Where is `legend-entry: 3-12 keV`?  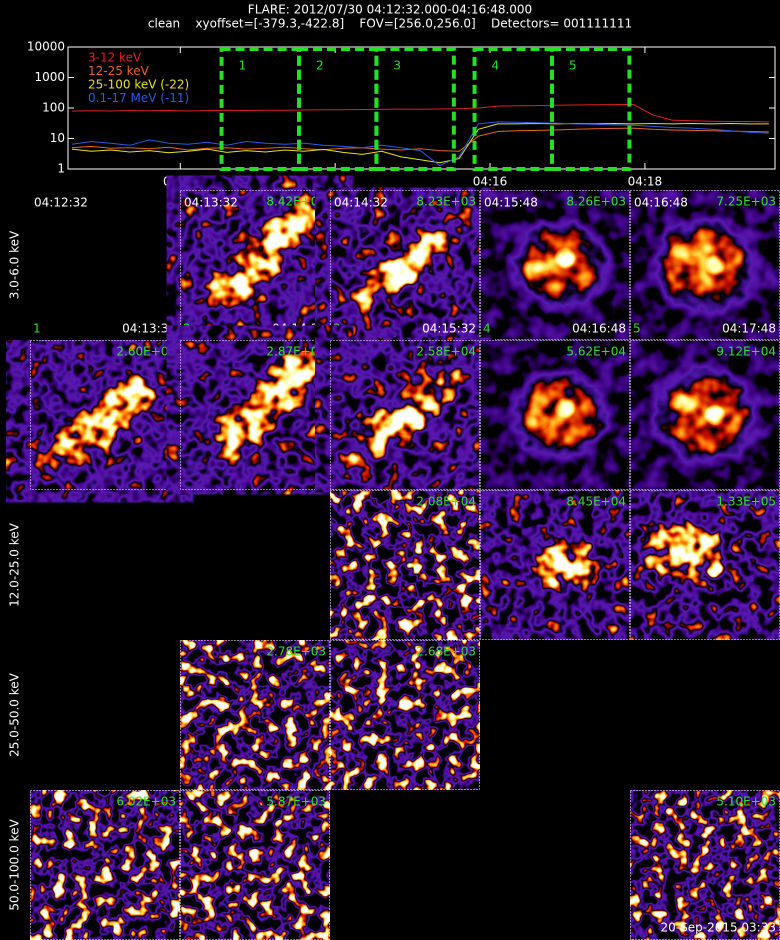 legend-entry: 3-12 keV is located at coordinates (115, 58).